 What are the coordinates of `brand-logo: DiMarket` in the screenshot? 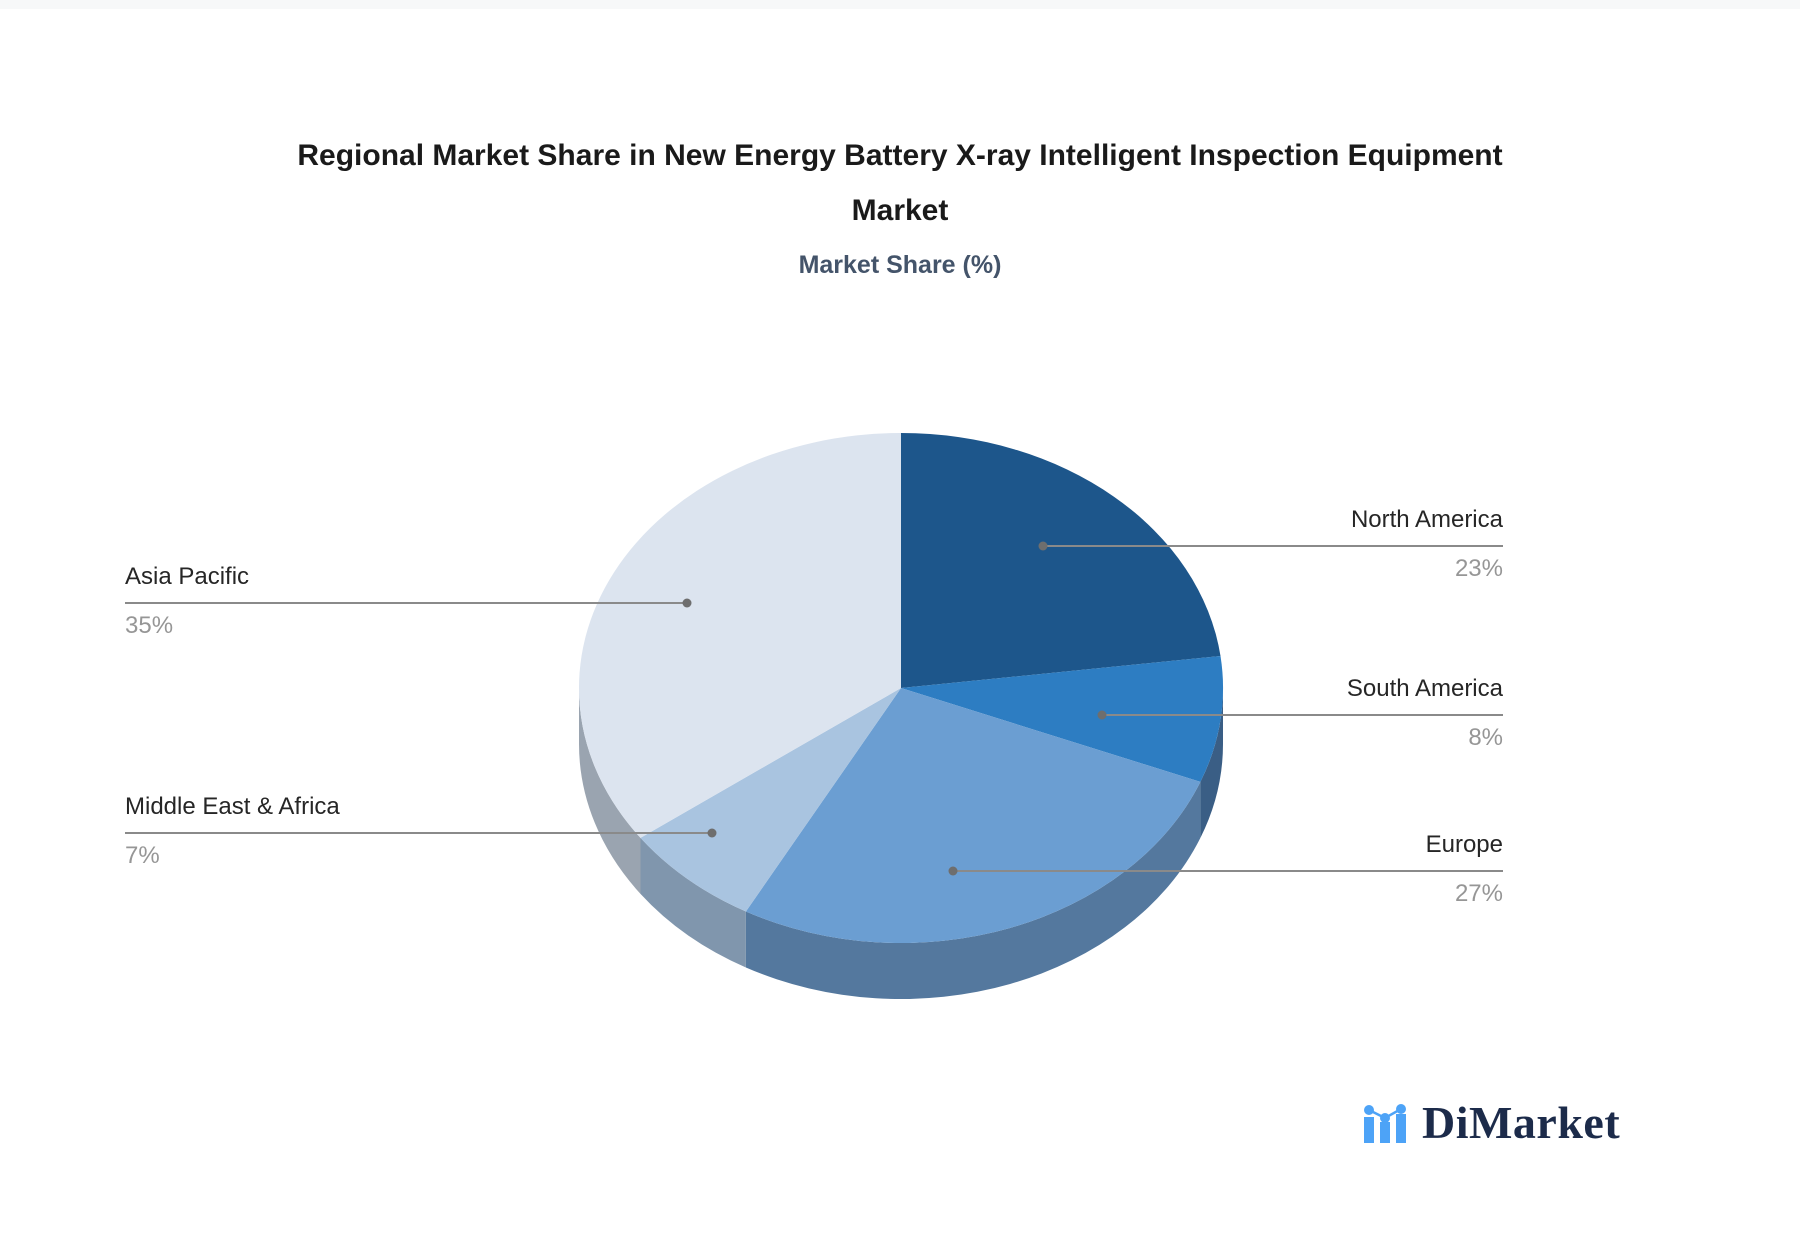 It's located at (1491, 1122).